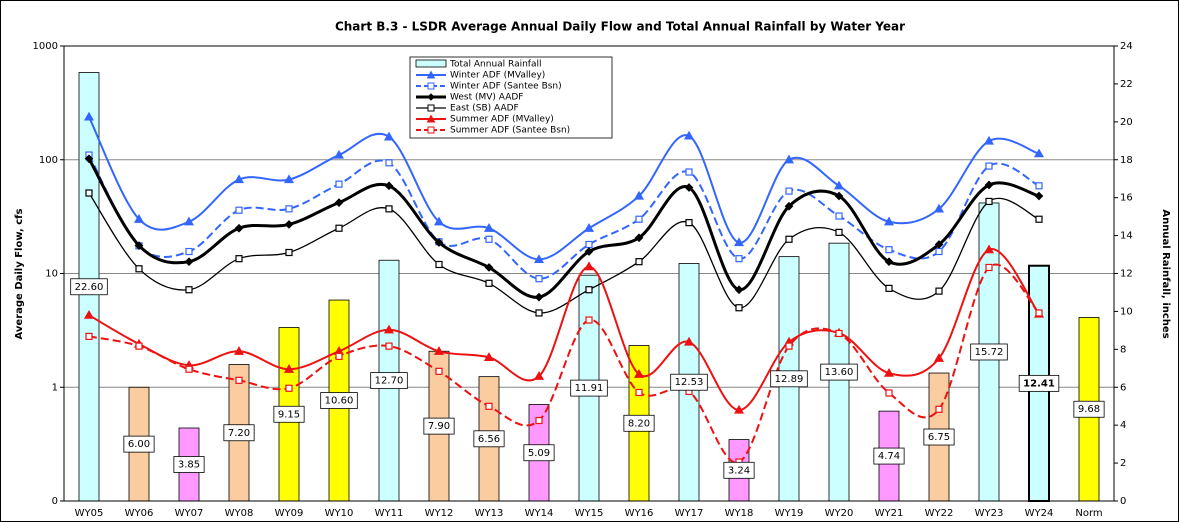 The height and width of the screenshot is (522, 1179). I want to click on value-label: 6.56, so click(489, 439).